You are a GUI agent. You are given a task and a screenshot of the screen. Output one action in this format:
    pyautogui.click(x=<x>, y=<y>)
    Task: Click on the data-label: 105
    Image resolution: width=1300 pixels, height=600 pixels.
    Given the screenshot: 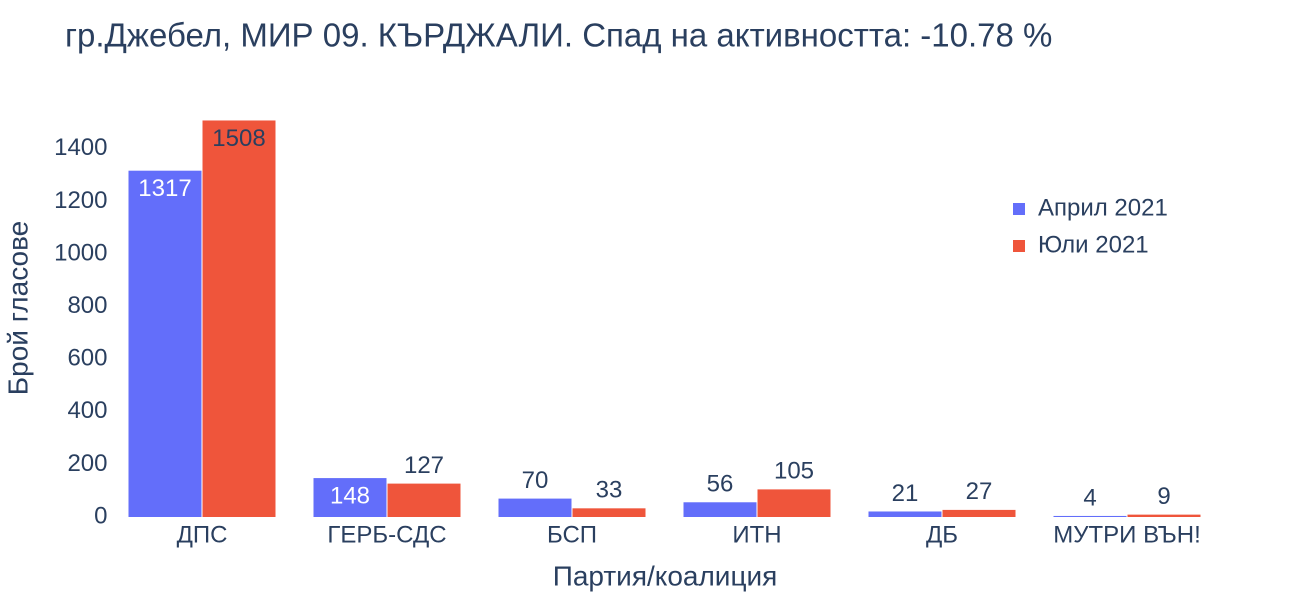 What is the action you would take?
    pyautogui.click(x=794, y=471)
    